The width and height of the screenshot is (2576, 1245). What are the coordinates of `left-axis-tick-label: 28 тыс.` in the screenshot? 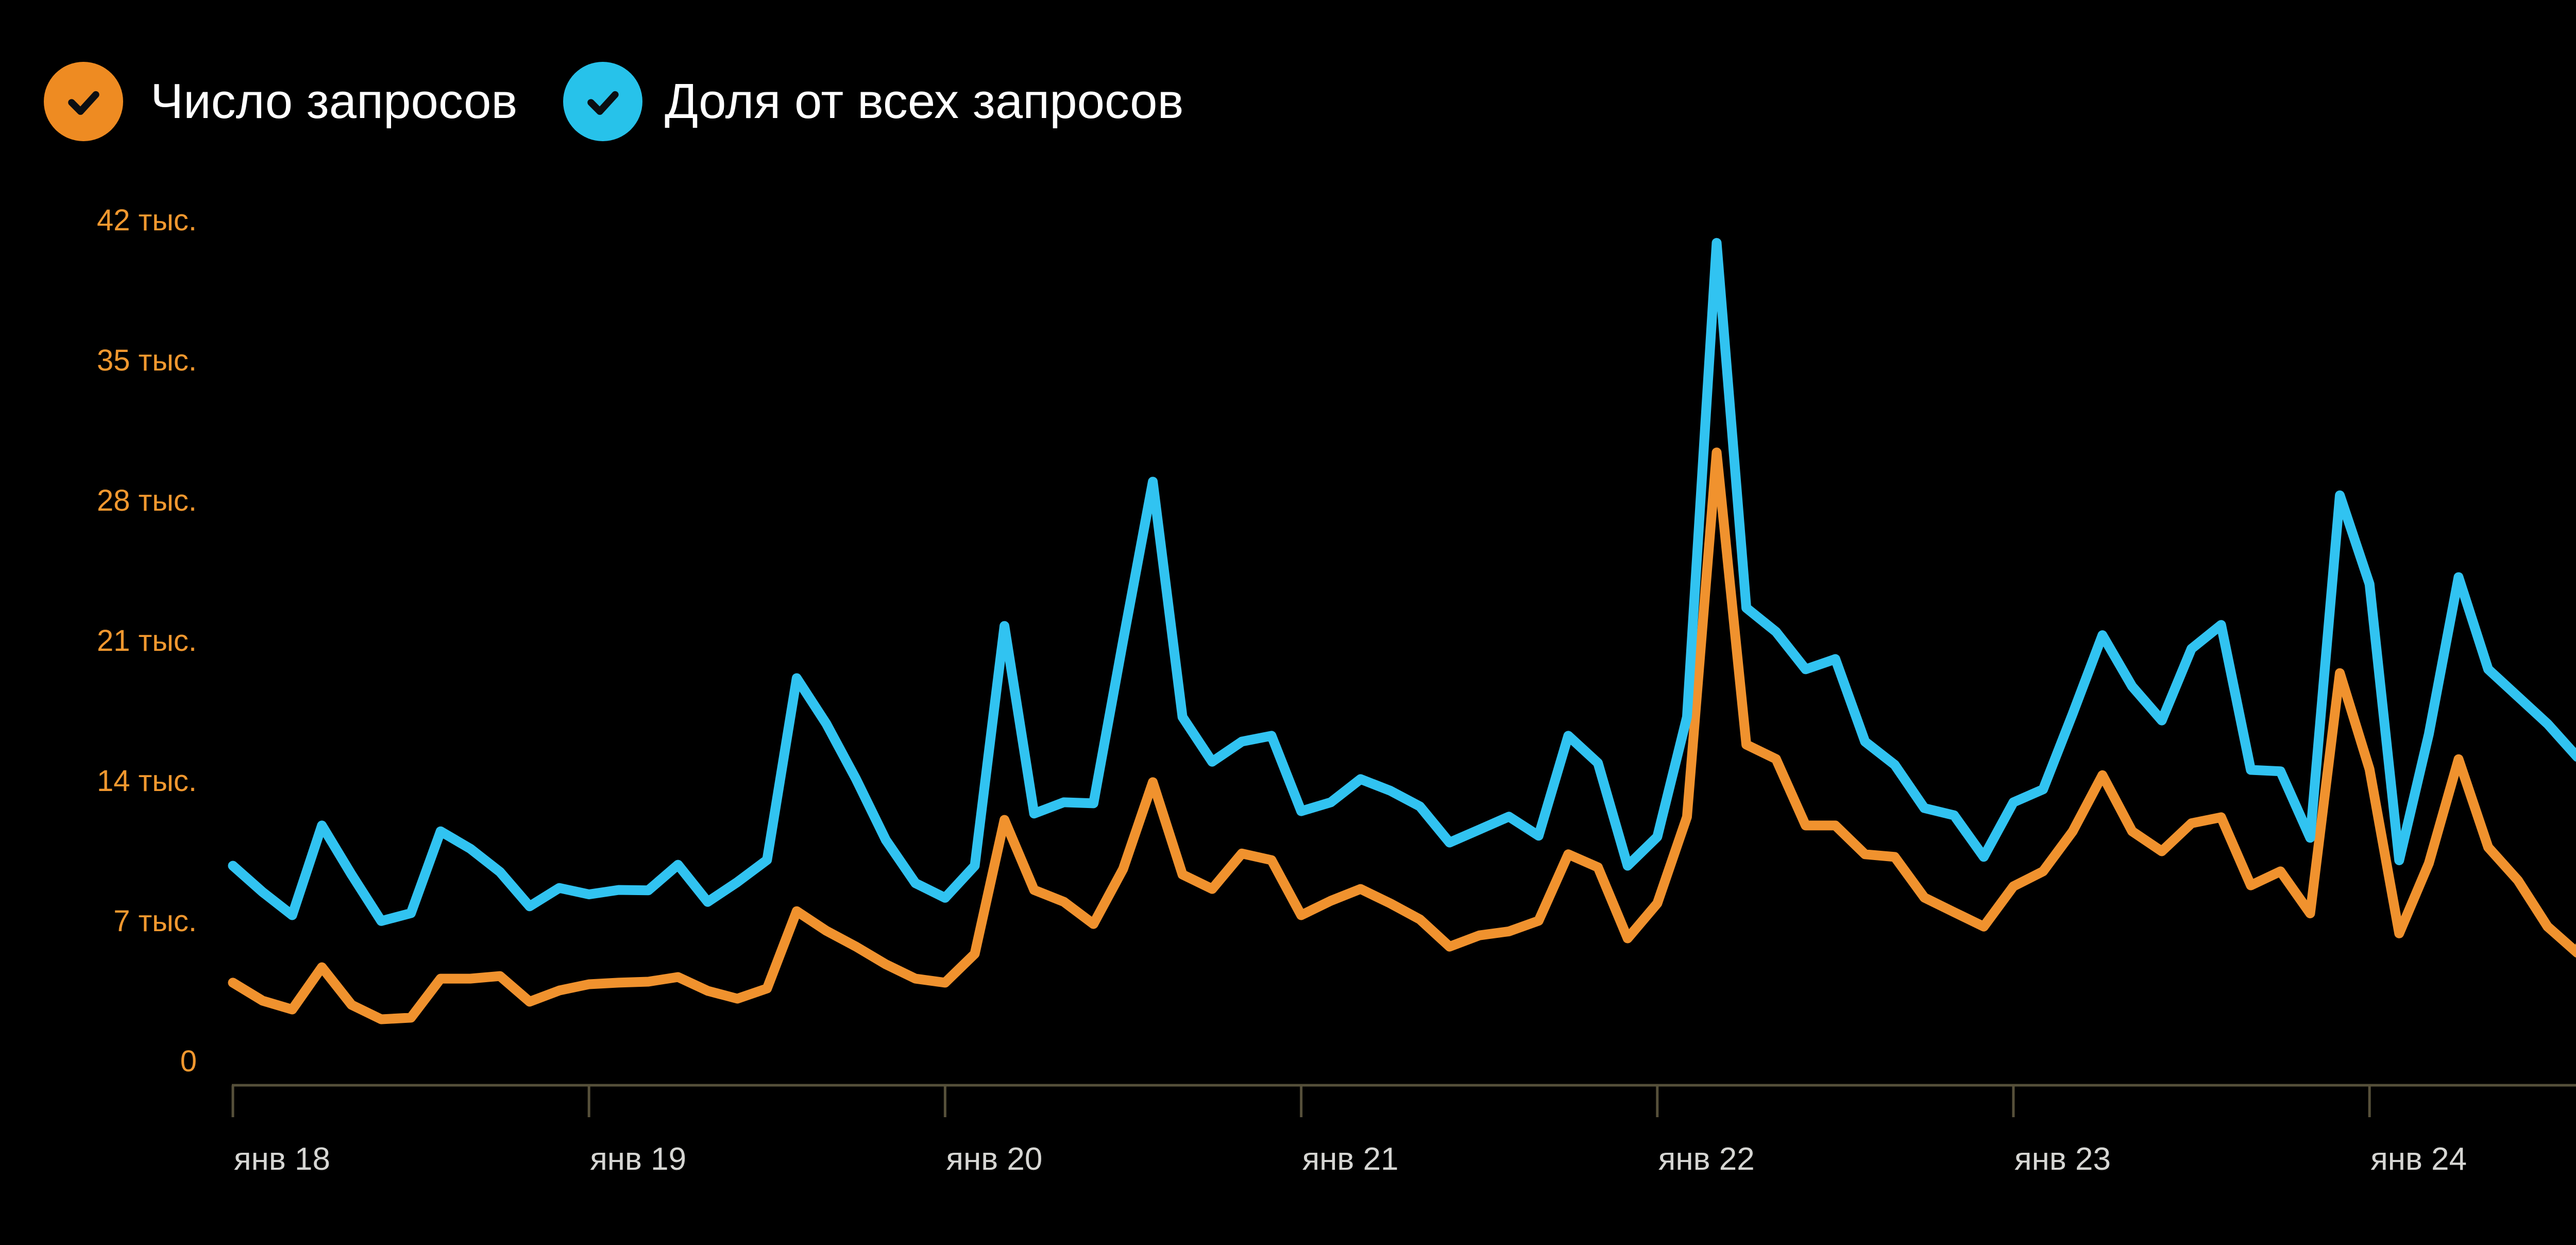 It's located at (147, 500).